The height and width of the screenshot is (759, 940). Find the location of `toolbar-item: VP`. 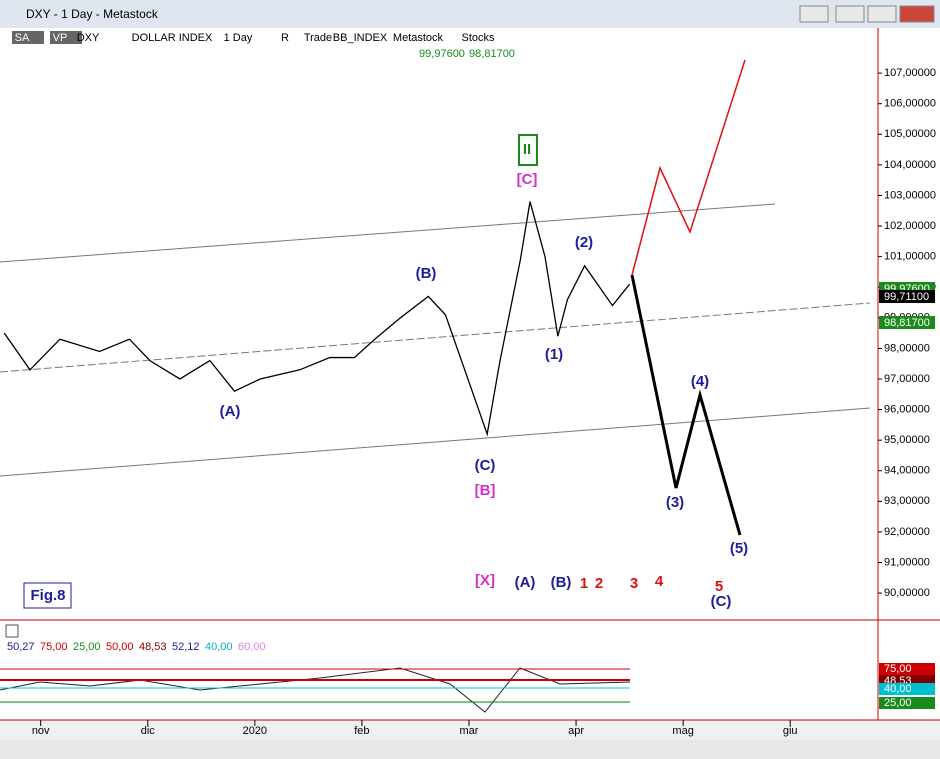

toolbar-item: VP is located at coordinates (60, 38).